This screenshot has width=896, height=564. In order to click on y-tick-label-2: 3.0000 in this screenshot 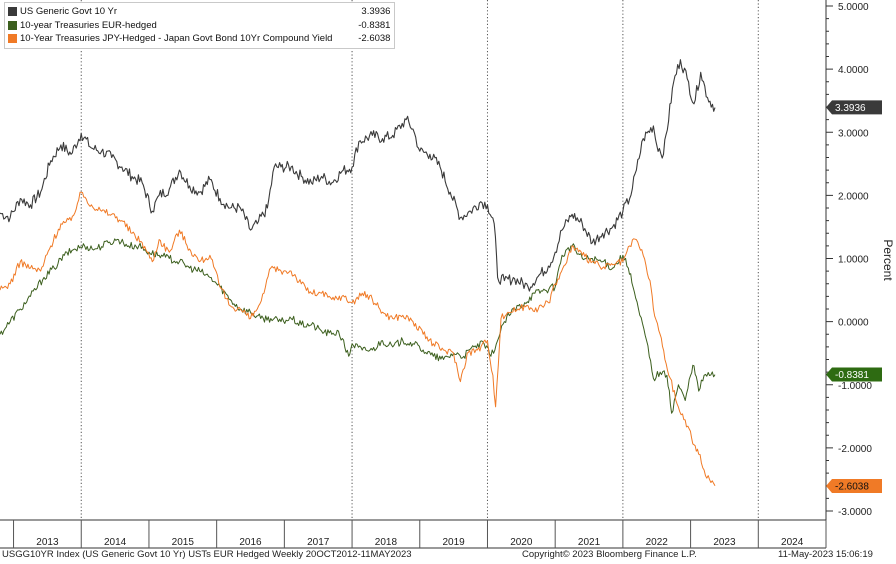, I will do `click(853, 133)`.